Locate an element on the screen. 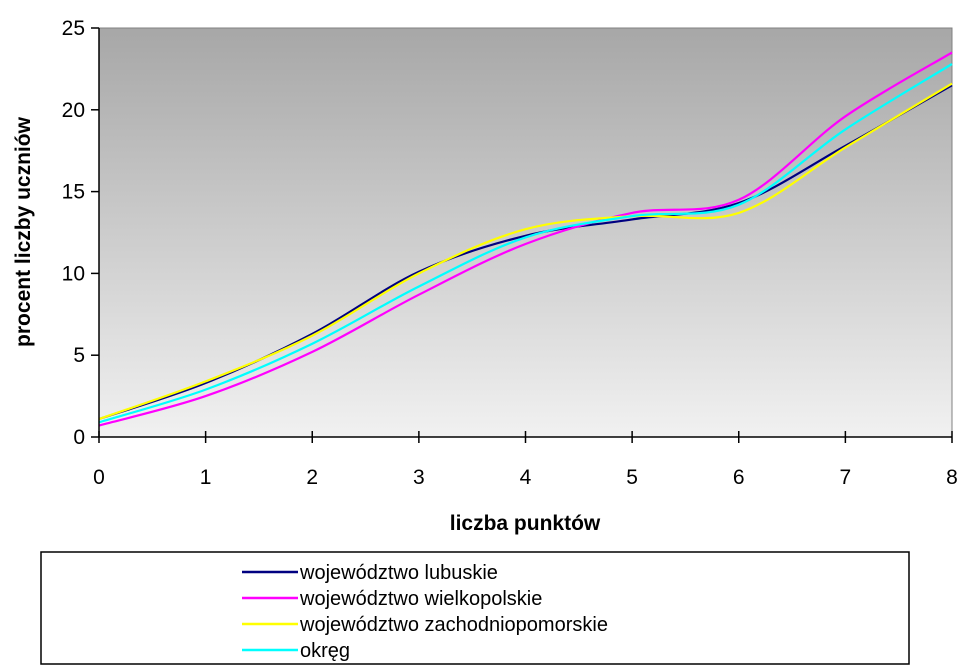 The image size is (958, 670). x-tick-label: 6 is located at coordinates (739, 477).